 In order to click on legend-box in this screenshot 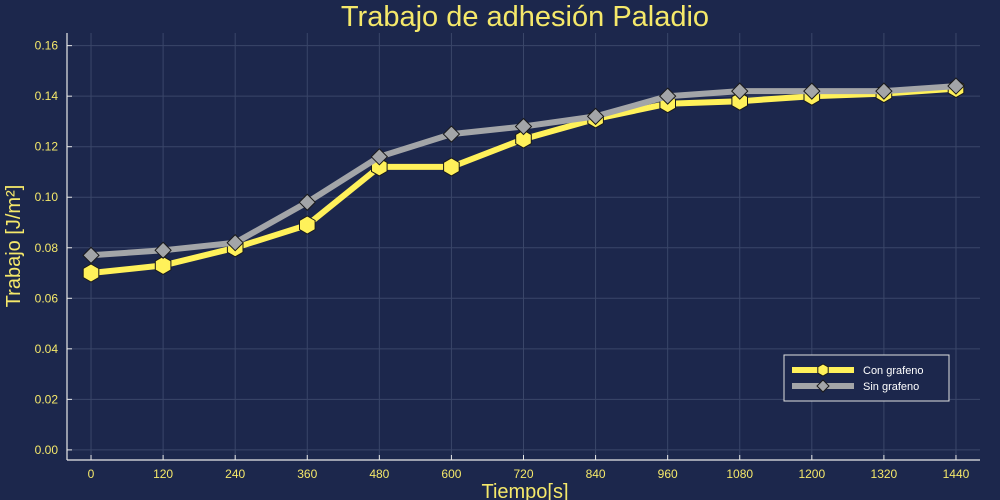, I will do `click(866, 378)`.